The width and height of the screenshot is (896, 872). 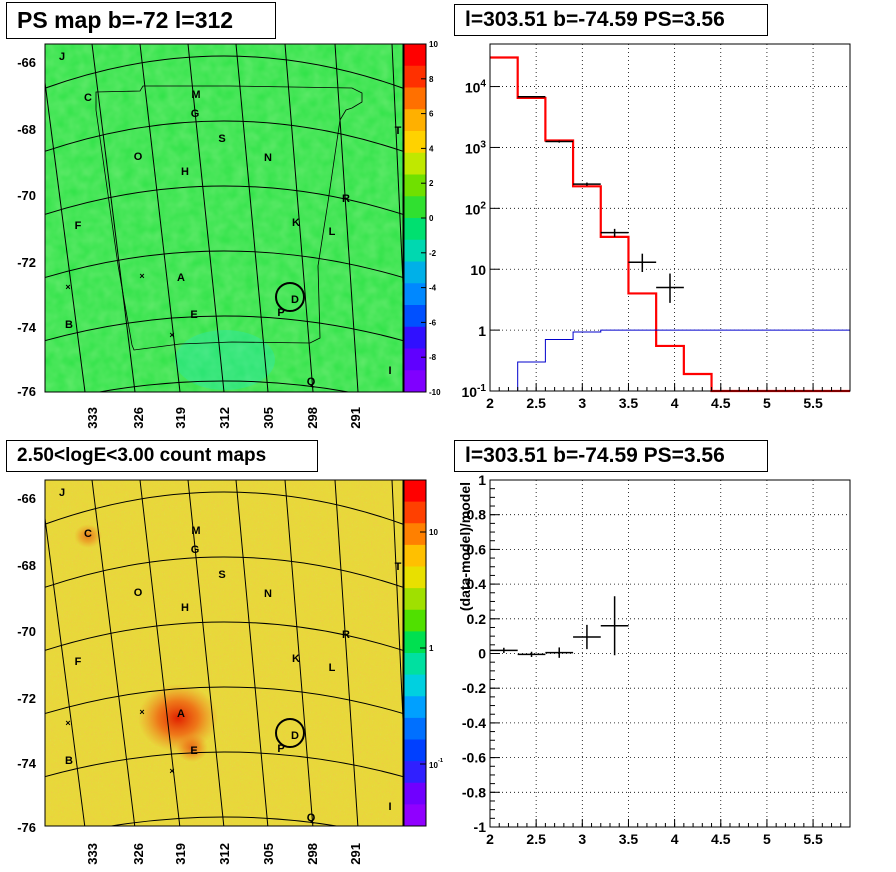 I want to click on colorbar-tick-label: 4, so click(x=431, y=148).